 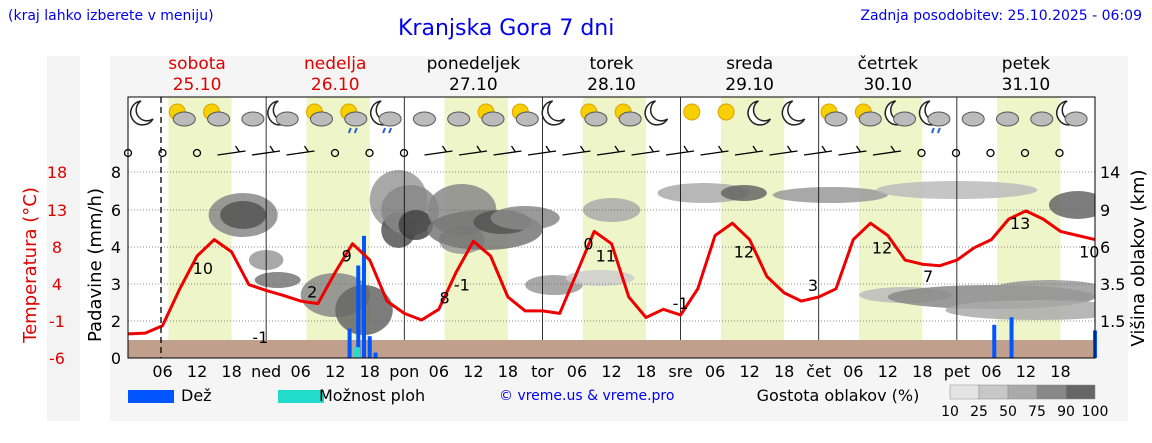 I want to click on precipitation-axis-ticks: 8 6 4 3 2 0, so click(x=116, y=265).